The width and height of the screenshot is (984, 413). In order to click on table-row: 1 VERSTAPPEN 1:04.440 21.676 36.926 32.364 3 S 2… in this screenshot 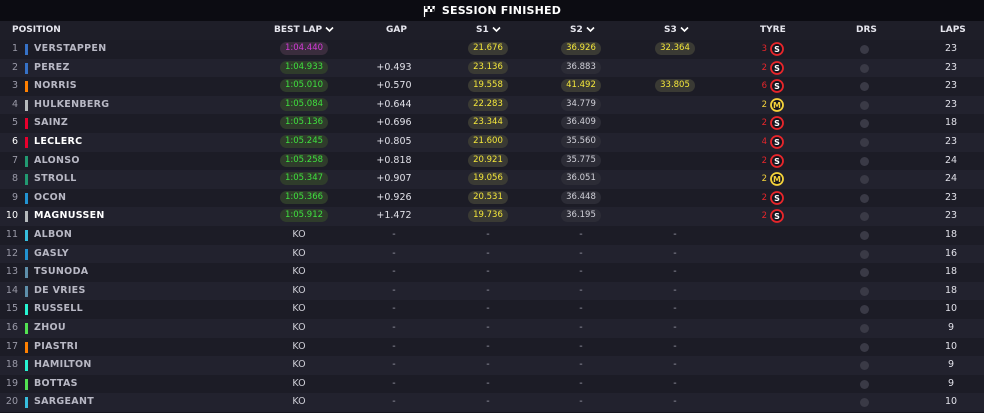, I will do `click(492, 49)`.